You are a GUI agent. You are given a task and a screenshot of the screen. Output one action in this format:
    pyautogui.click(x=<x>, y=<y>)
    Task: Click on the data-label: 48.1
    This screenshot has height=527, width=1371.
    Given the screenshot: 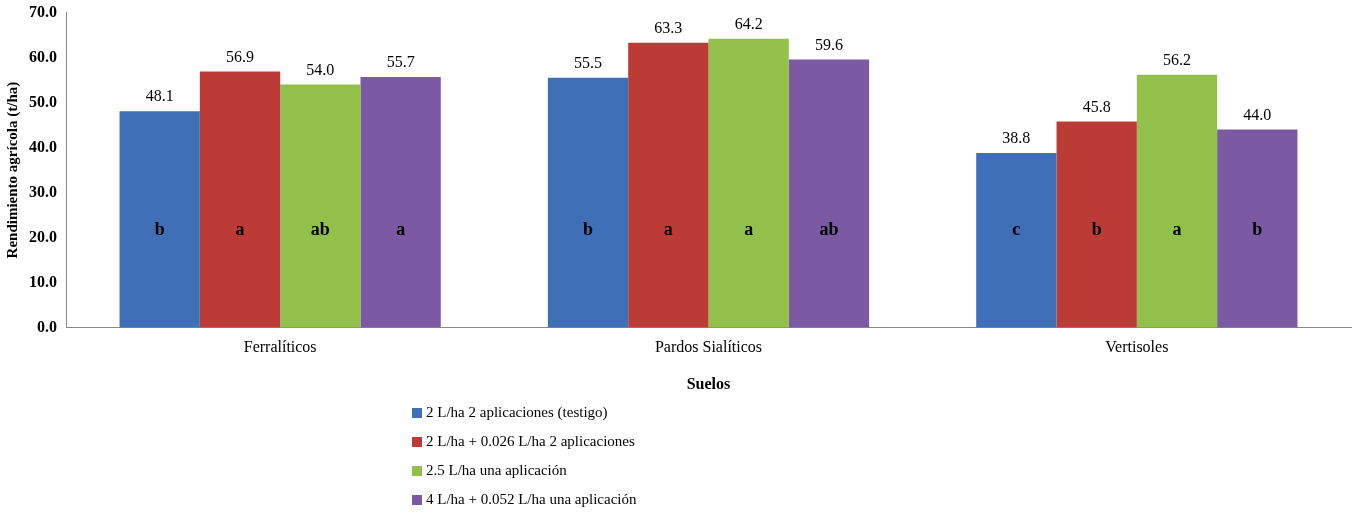 What is the action you would take?
    pyautogui.click(x=159, y=96)
    